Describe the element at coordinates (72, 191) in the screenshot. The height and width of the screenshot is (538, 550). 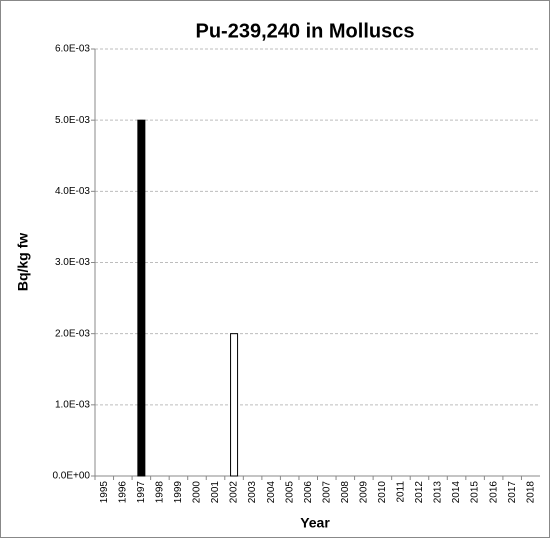
I see `y-tick-label: 4.0E-03` at that location.